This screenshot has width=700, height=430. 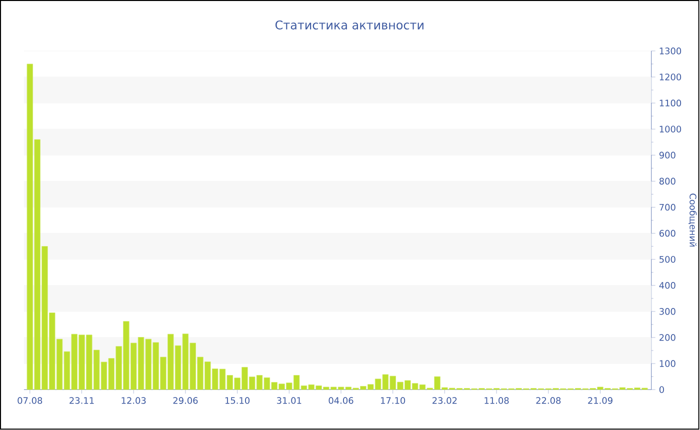 What do you see at coordinates (667, 155) in the screenshot?
I see `y-tick-label: 900` at bounding box center [667, 155].